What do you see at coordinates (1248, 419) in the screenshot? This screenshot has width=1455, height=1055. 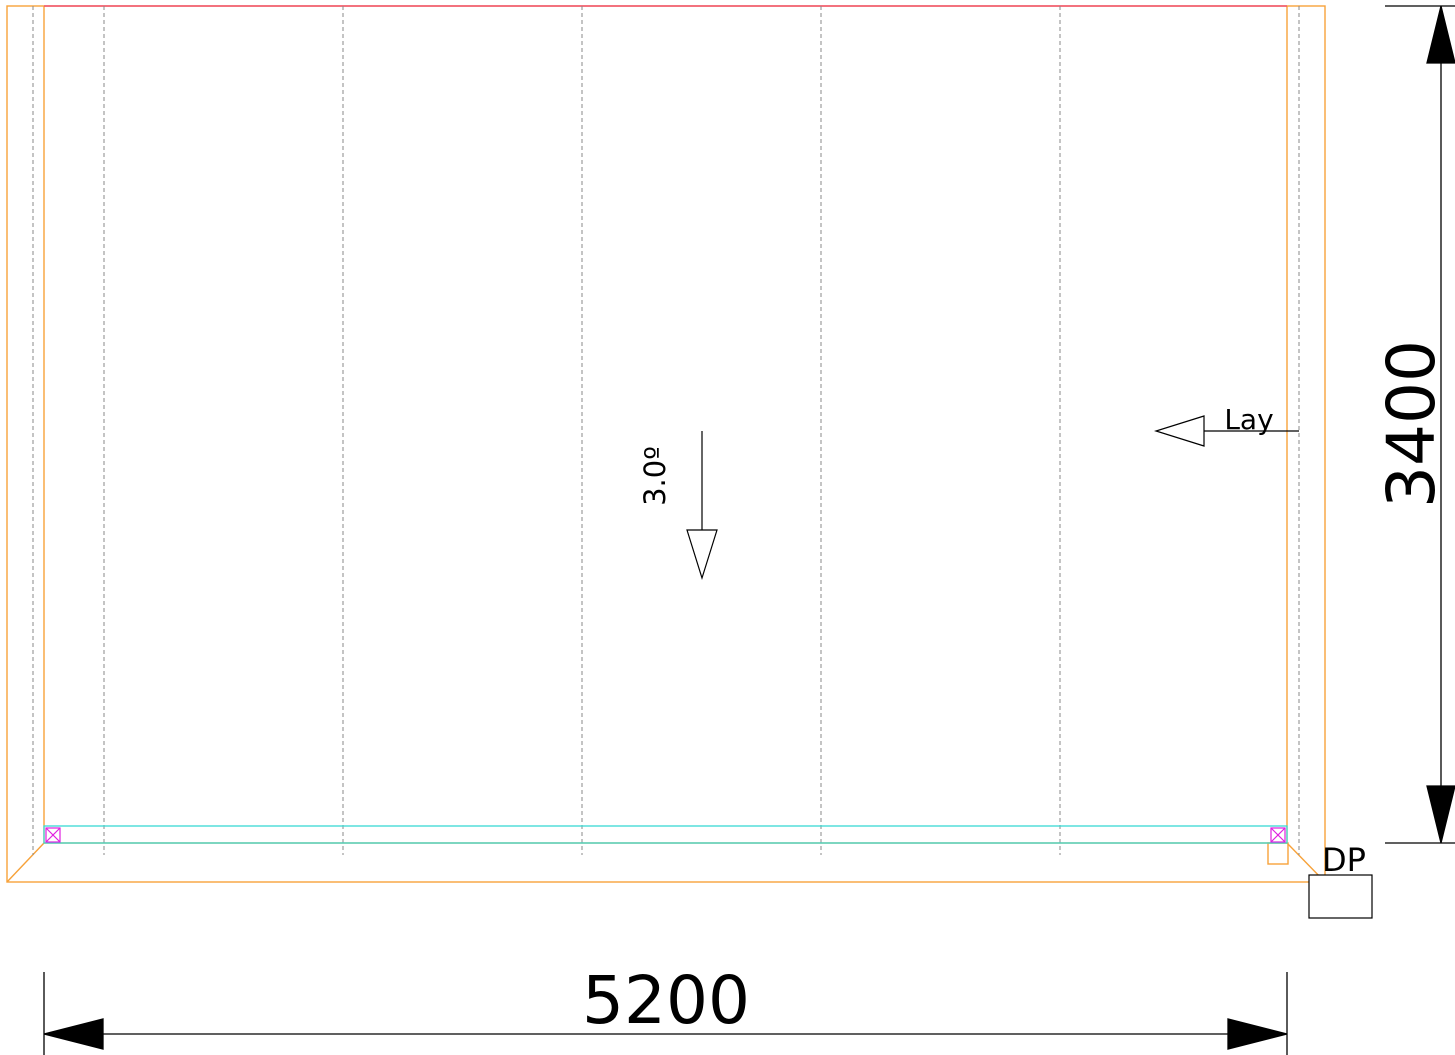 I see `lay-label: Lay` at bounding box center [1248, 419].